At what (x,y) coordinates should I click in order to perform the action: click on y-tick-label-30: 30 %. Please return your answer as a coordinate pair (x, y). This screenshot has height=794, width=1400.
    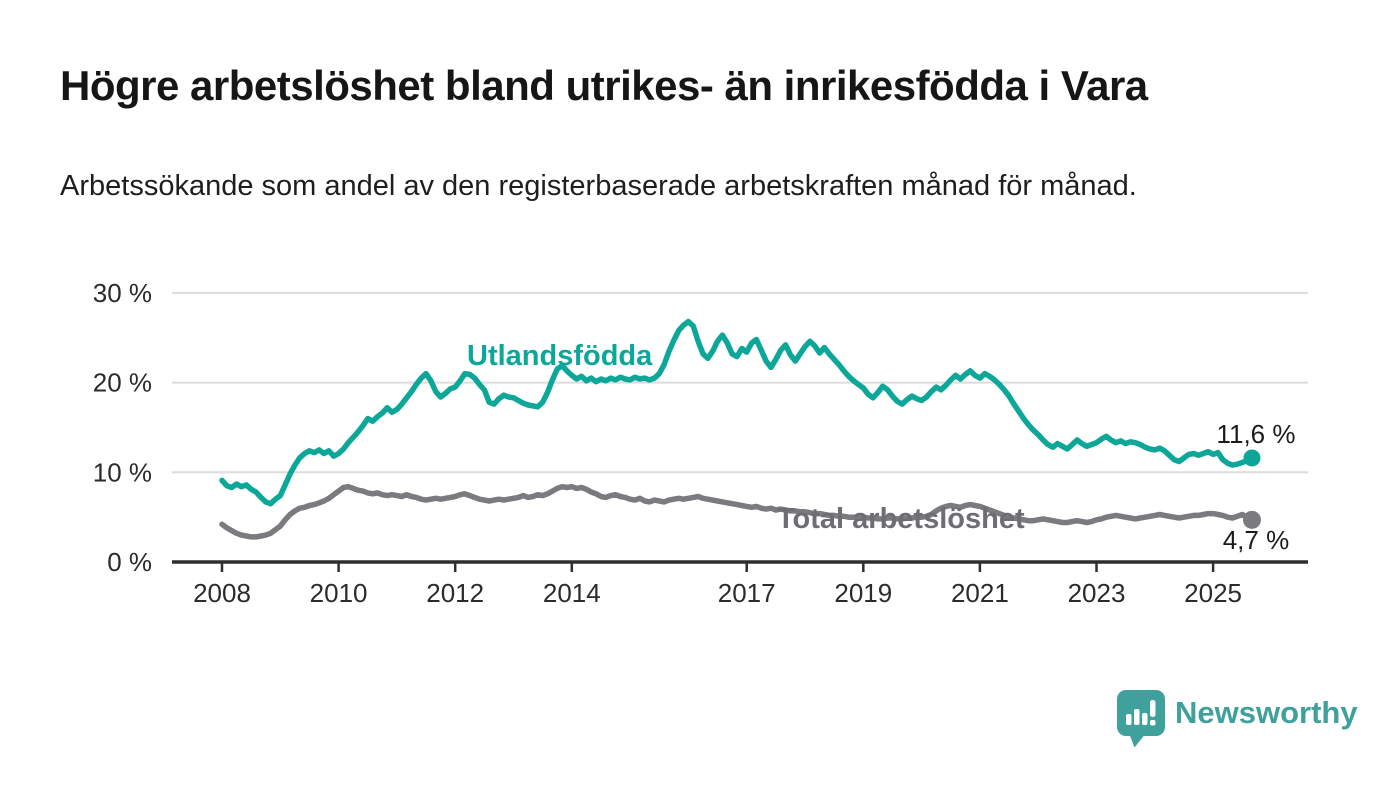
    Looking at the image, I should click on (122, 293).